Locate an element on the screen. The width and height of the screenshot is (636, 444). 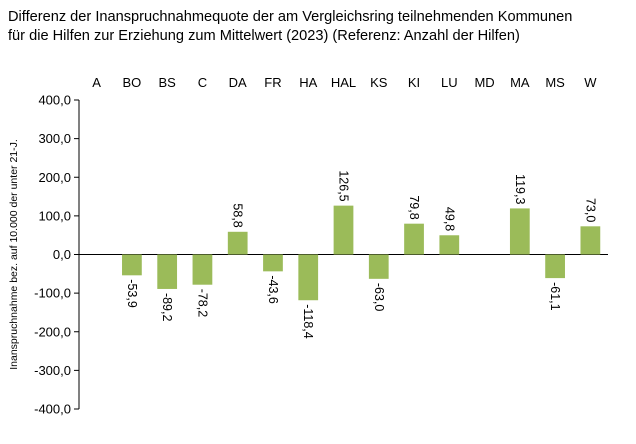
category-label: KS is located at coordinates (379, 82).